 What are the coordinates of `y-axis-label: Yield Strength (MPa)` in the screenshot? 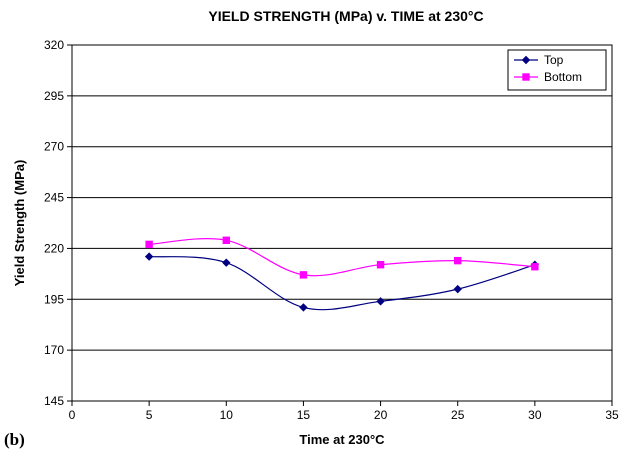 It's located at (19, 223).